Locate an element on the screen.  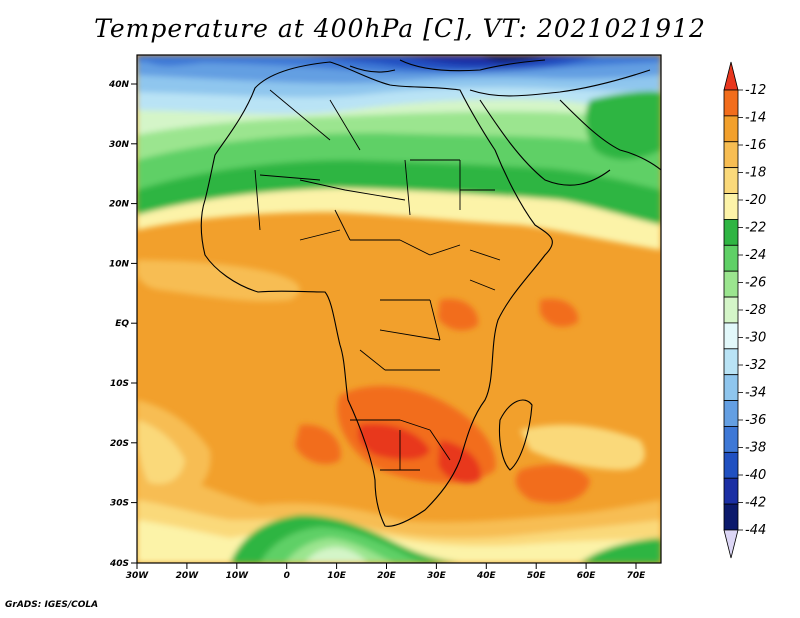
colorbar-label: -34 is located at coordinates (755, 393).